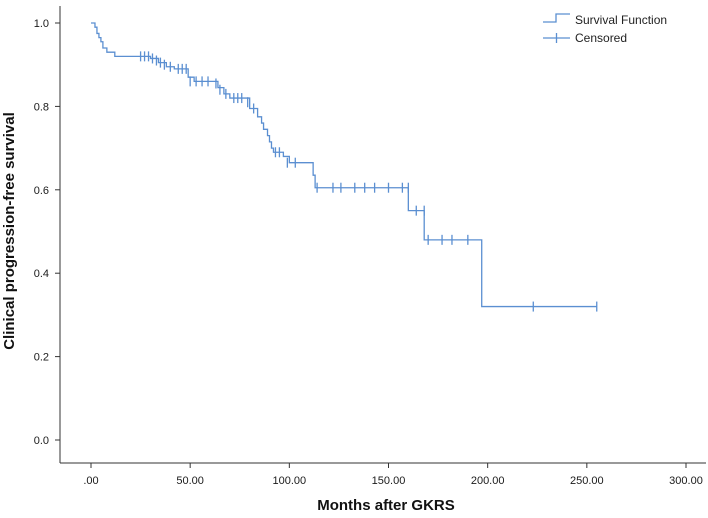 The image size is (708, 518). What do you see at coordinates (605, 29) in the screenshot?
I see `legend: Survival Function Censored` at bounding box center [605, 29].